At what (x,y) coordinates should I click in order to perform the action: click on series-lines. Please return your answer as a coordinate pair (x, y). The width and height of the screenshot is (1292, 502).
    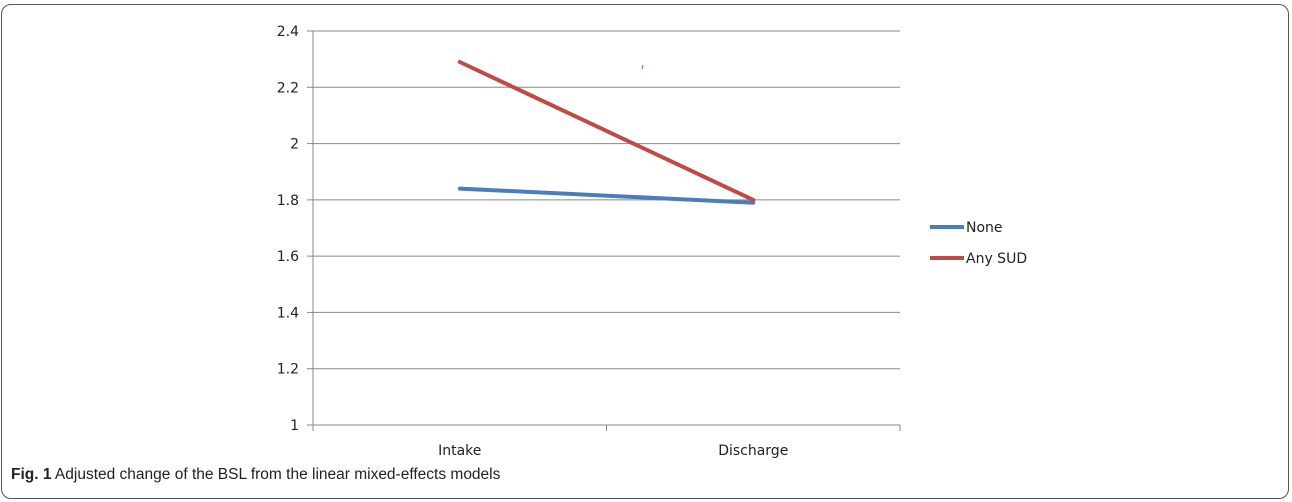
    Looking at the image, I should click on (606, 132).